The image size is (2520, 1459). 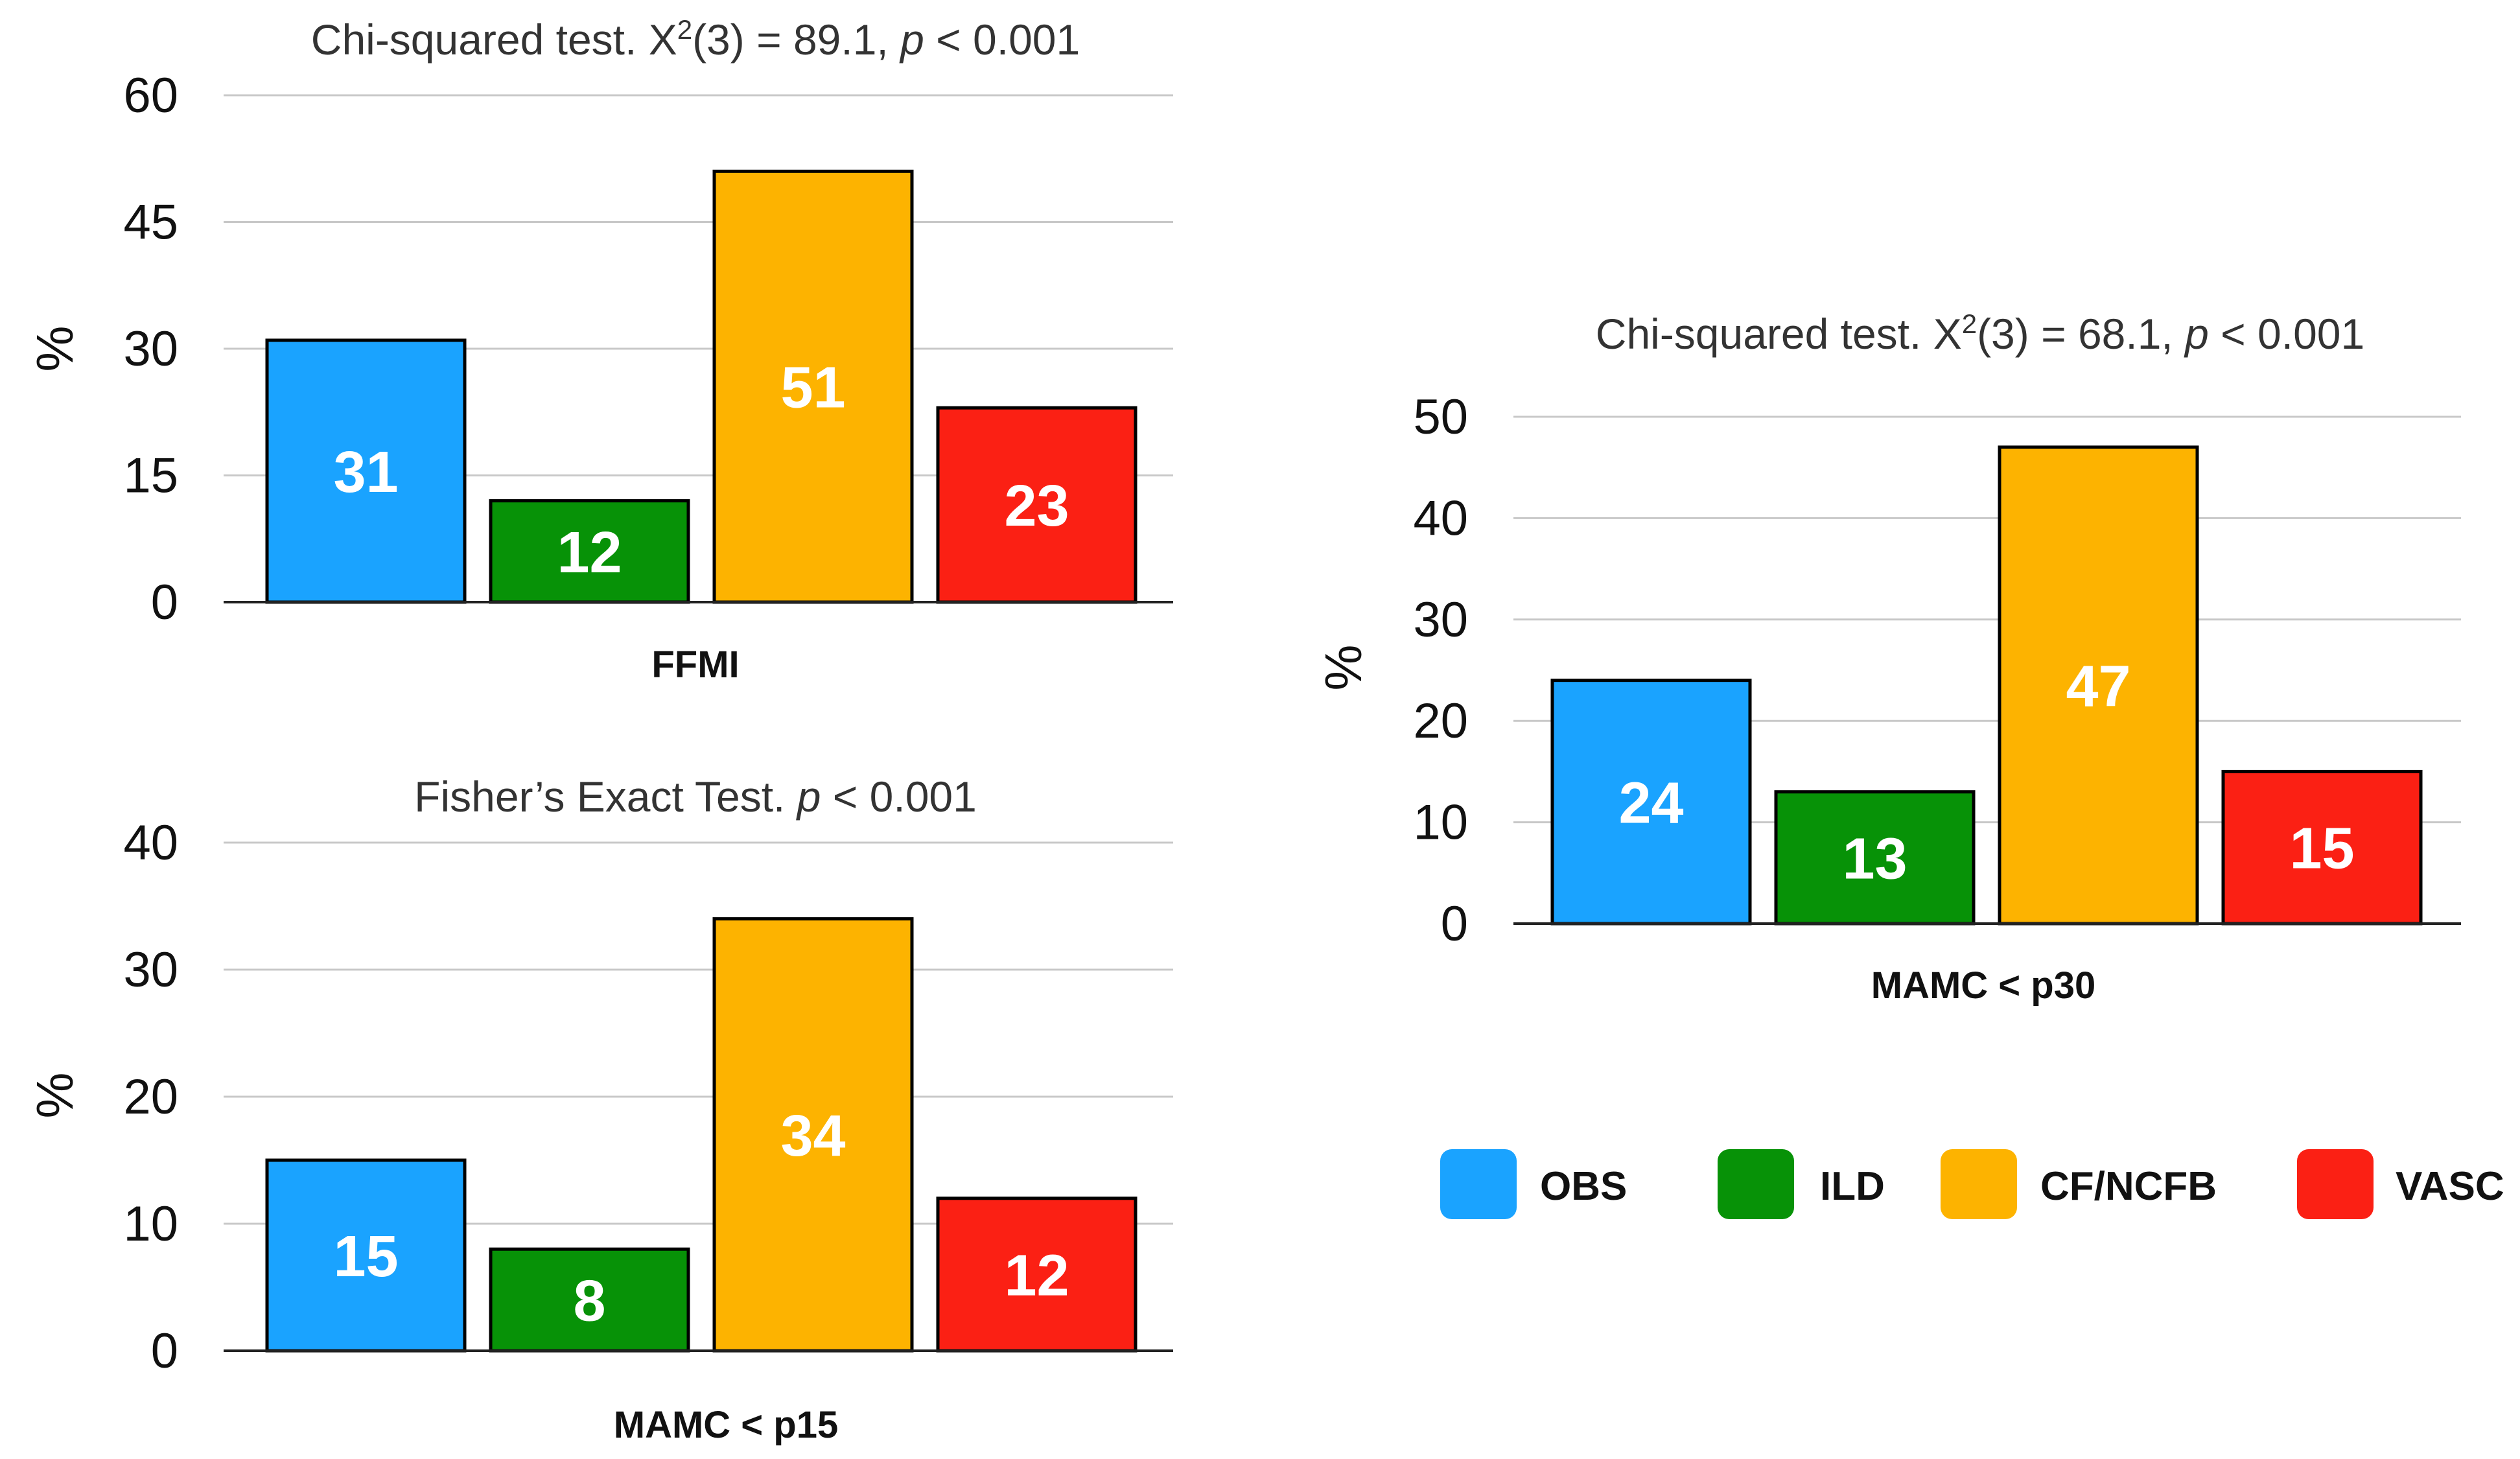 I want to click on bar-value-labels: 31 12 51 23, so click(x=701, y=470).